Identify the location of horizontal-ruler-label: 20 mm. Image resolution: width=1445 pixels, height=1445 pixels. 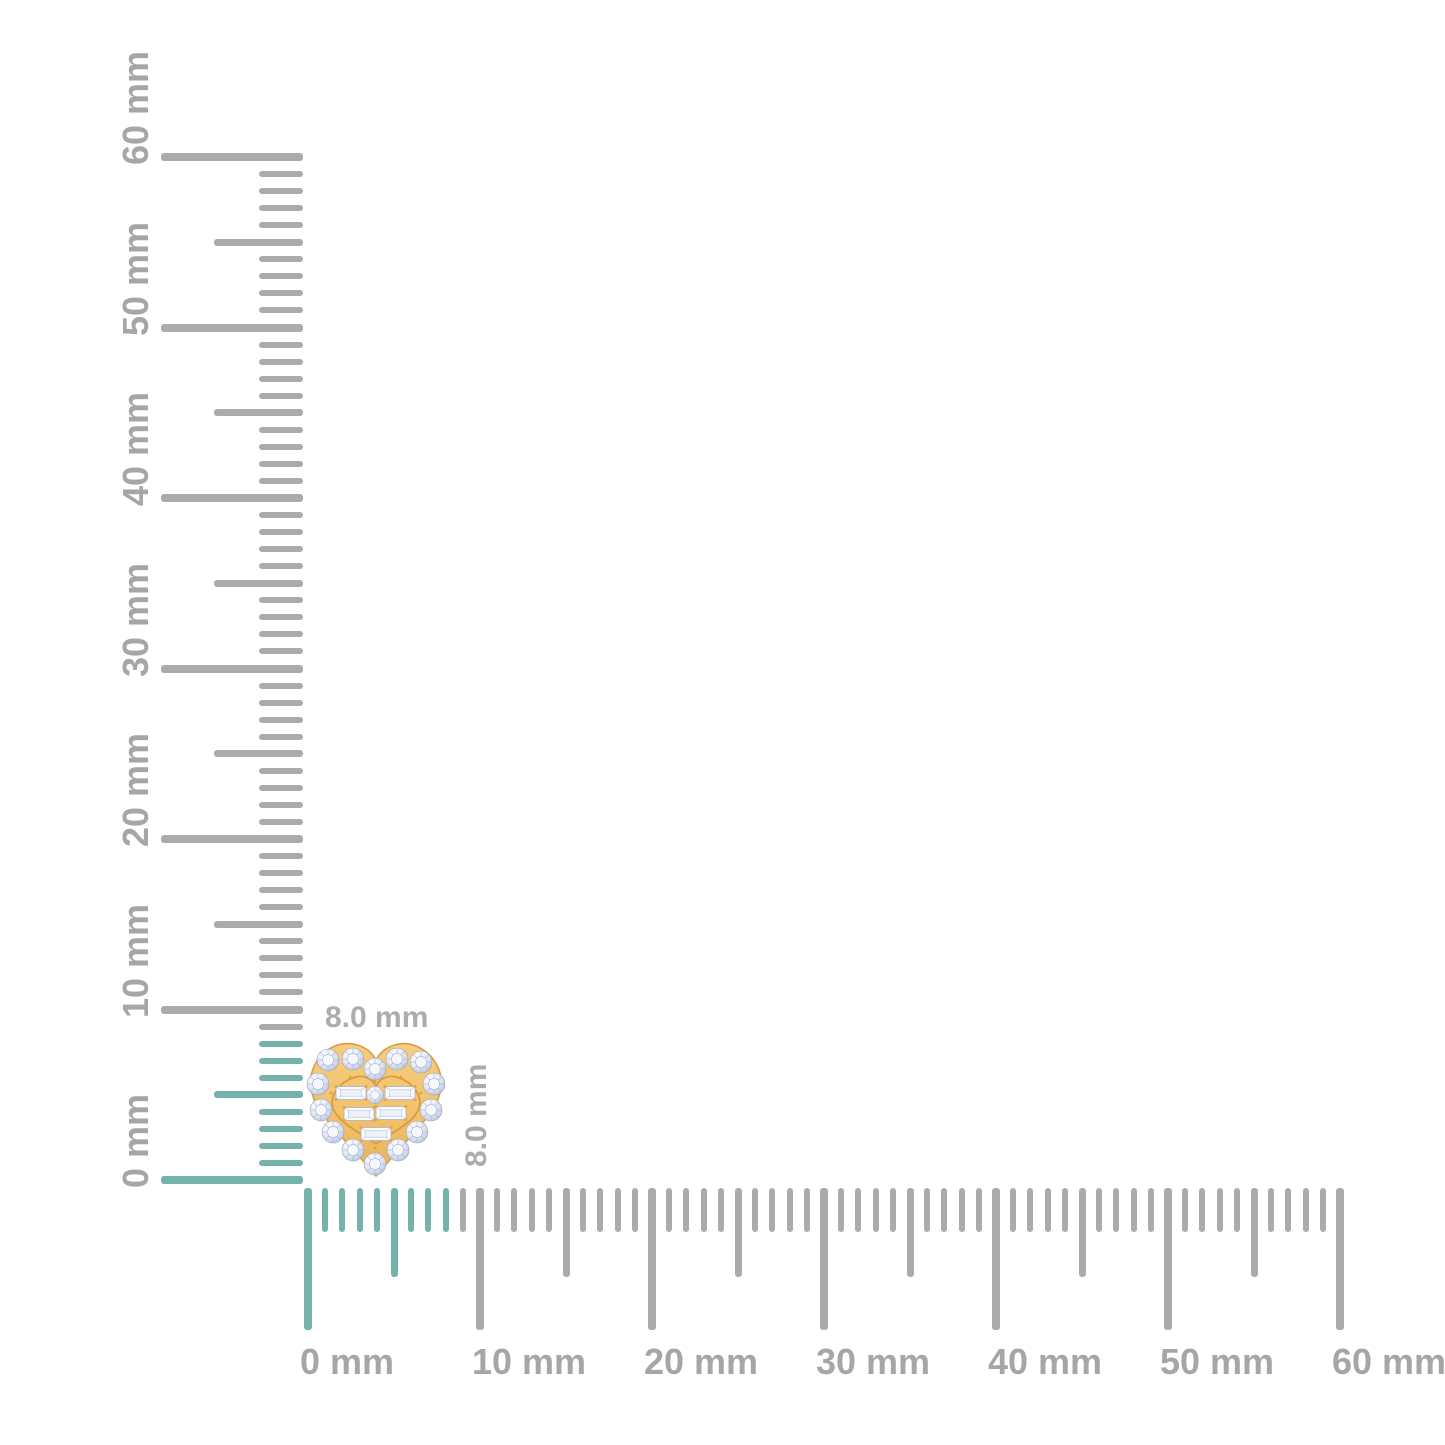
(701, 1361).